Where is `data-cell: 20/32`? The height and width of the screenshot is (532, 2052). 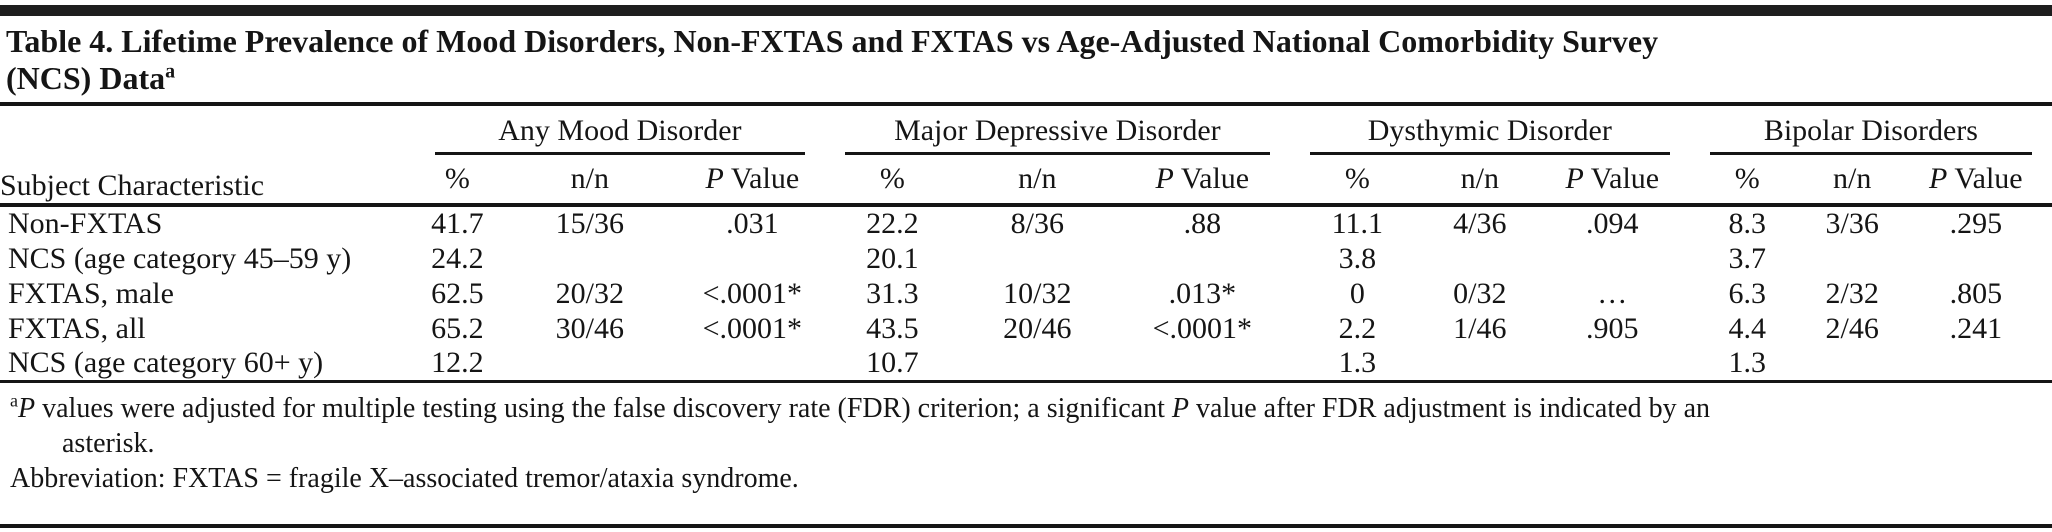
data-cell: 20/32 is located at coordinates (589, 293).